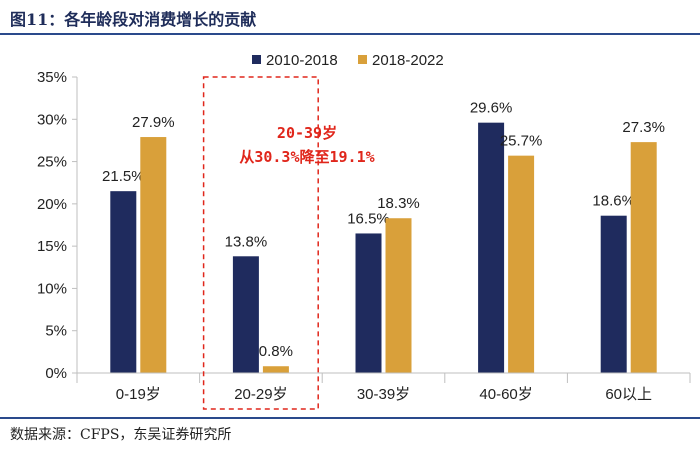 The width and height of the screenshot is (700, 452). What do you see at coordinates (260, 394) in the screenshot?
I see `x-tick-label: 20-29岁` at bounding box center [260, 394].